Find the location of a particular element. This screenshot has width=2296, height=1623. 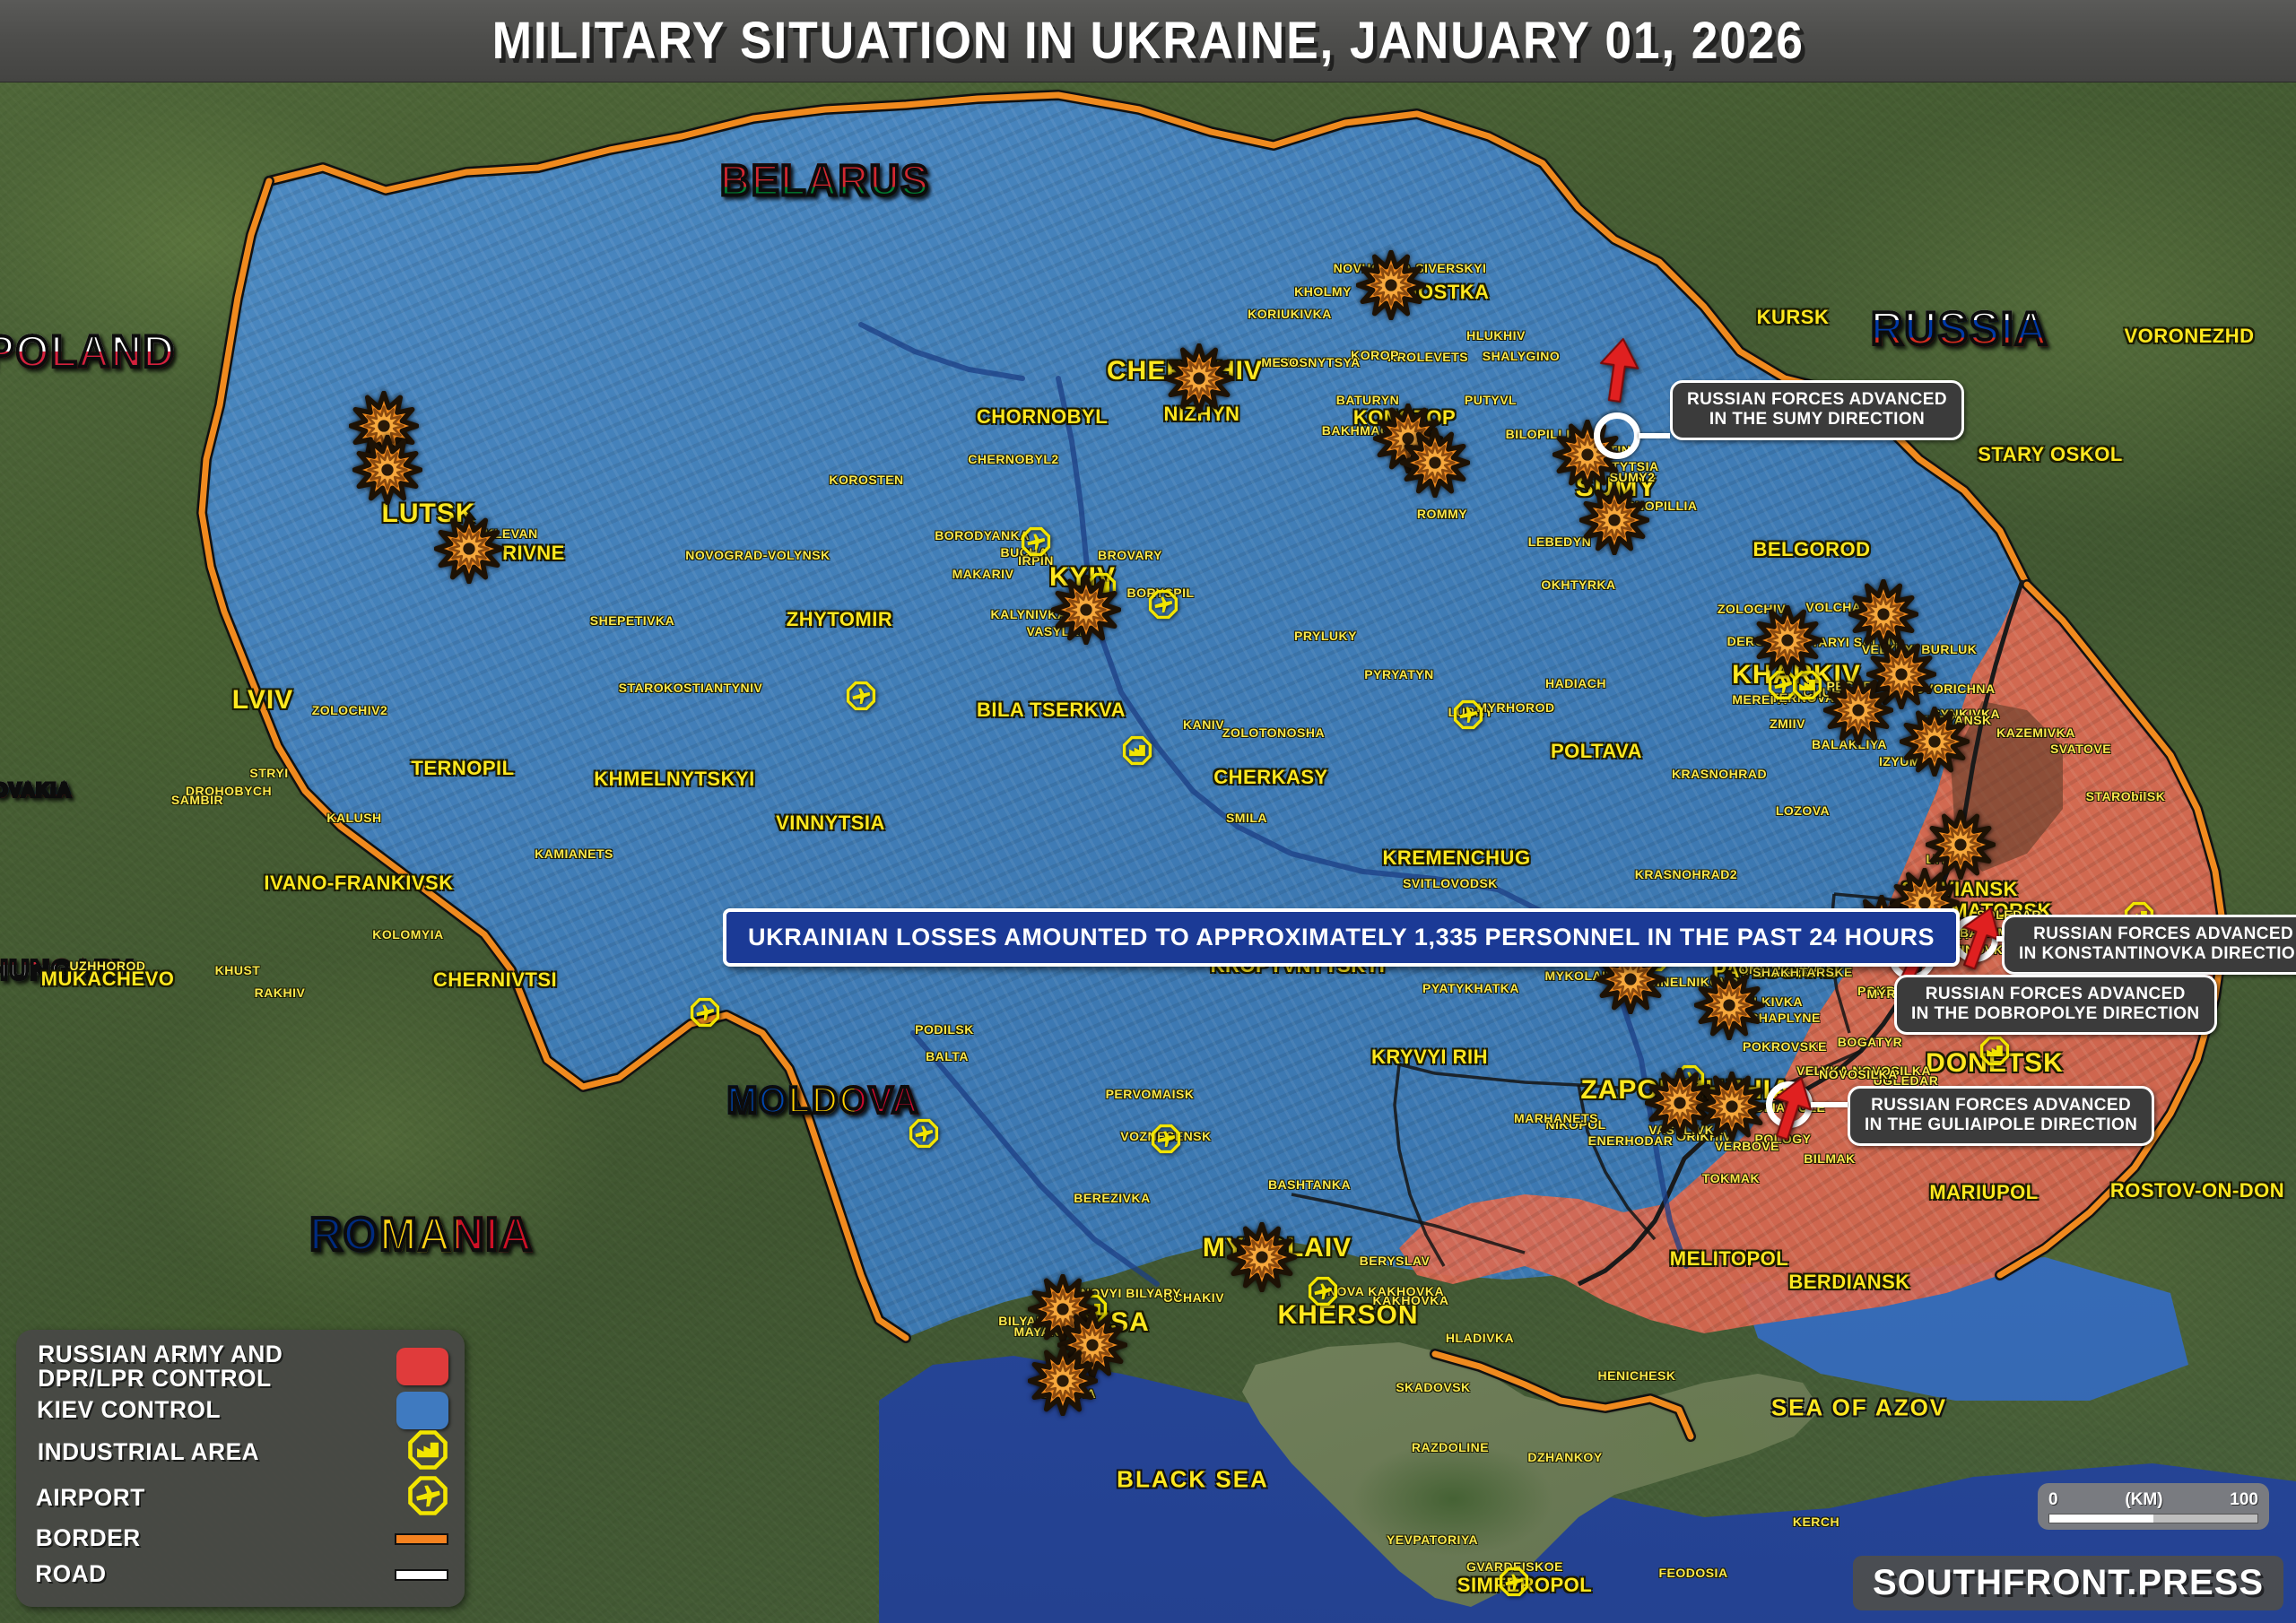

legend-row: BORDER is located at coordinates (241, 1539).